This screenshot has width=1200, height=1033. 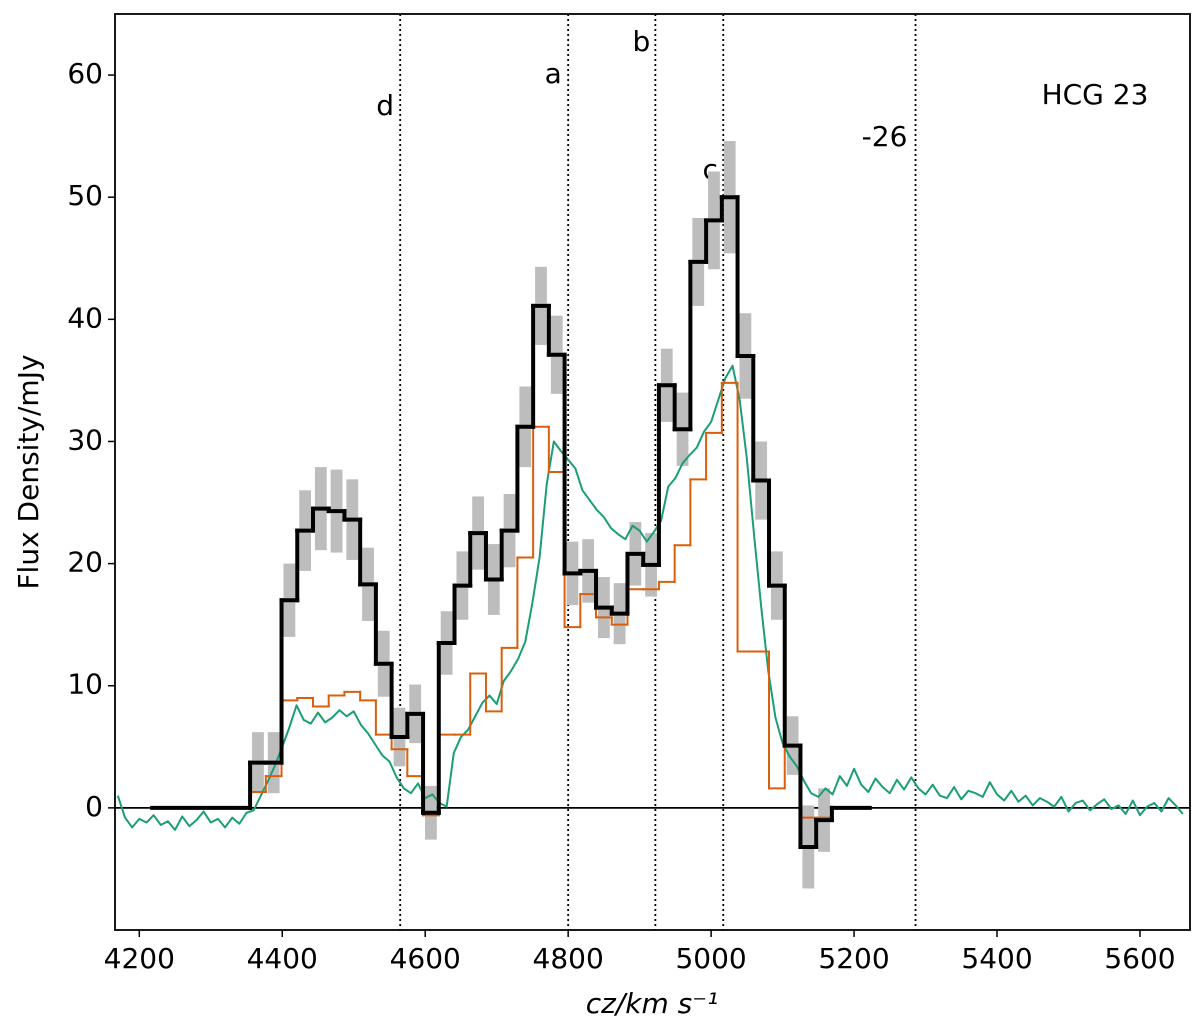 I want to click on y-tick-label: 0, so click(x=94, y=806).